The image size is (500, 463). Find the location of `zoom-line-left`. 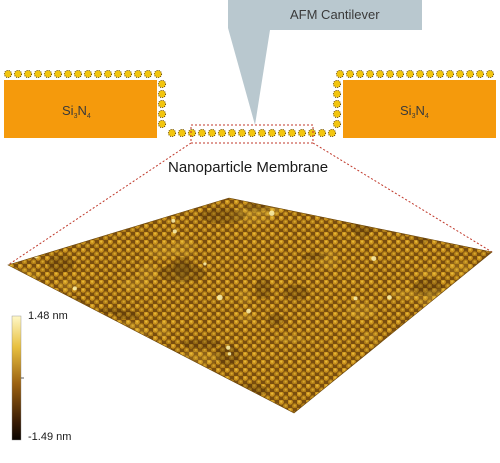

zoom-line-left is located at coordinates (99, 204).